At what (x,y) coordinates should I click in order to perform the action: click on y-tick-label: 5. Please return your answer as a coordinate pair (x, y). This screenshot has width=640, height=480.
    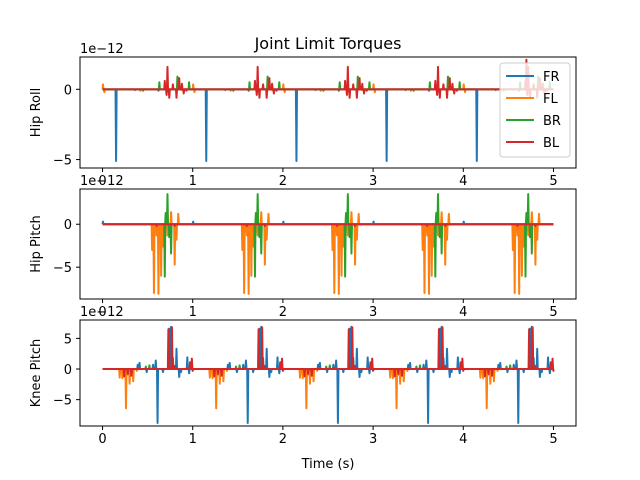
    Looking at the image, I should click on (68, 339).